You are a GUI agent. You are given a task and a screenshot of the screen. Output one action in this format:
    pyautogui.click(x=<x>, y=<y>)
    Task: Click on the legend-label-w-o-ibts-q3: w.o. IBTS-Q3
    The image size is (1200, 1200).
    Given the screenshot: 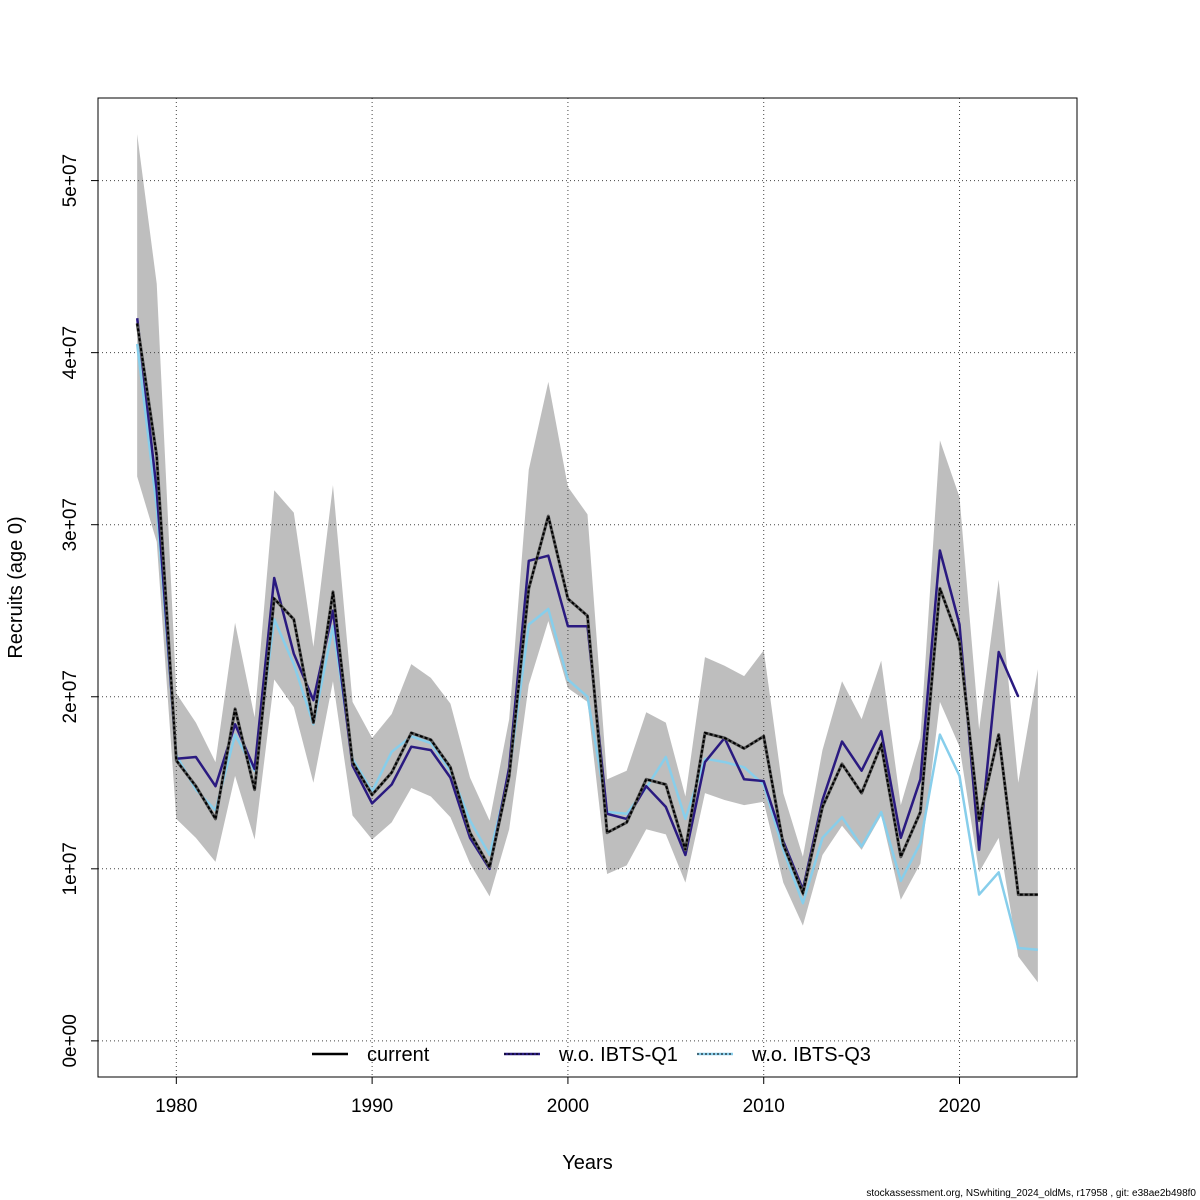 What is the action you would take?
    pyautogui.click(x=811, y=1055)
    